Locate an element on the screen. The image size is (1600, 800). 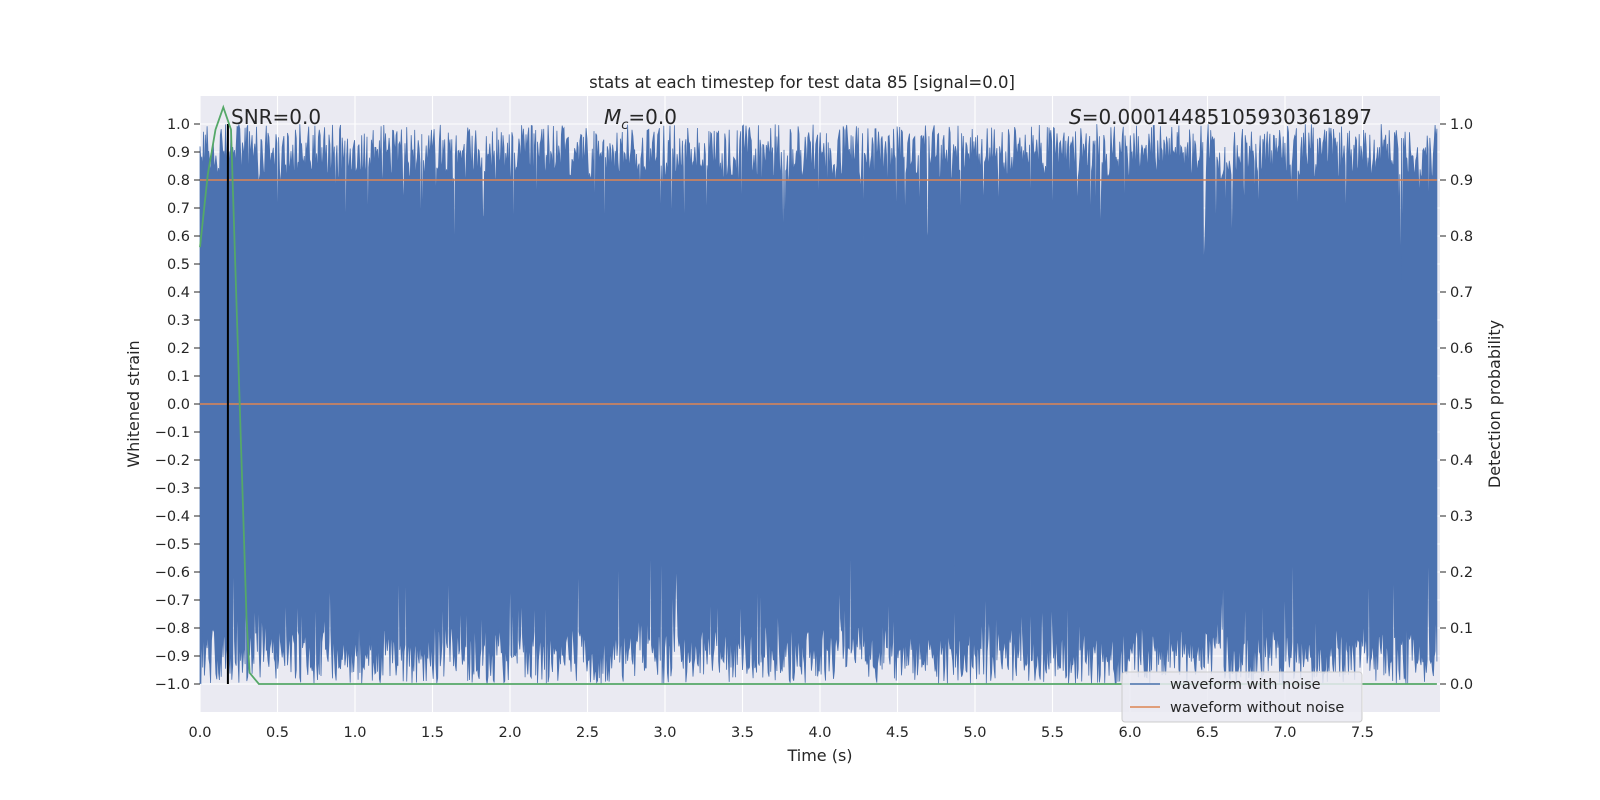
x-tick-label: 7.5 is located at coordinates (1362, 733).